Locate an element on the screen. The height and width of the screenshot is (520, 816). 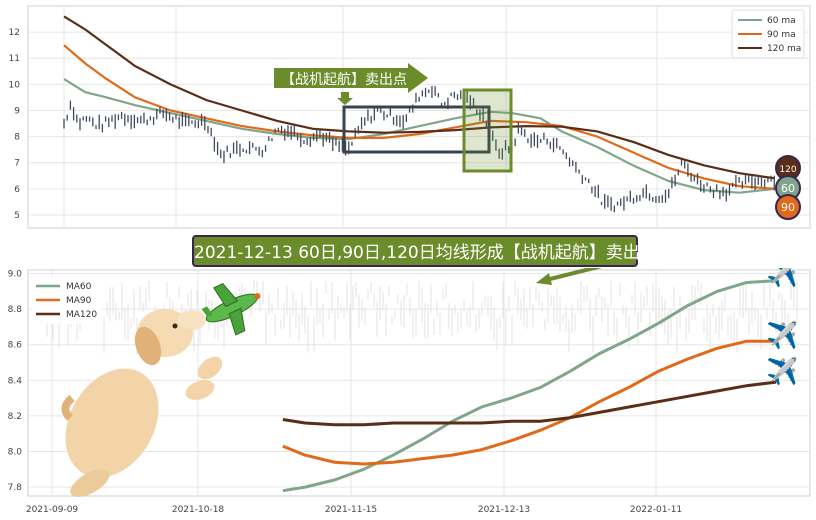
bottom-x-tick-label: 2021-09-09 is located at coordinates (52, 510).